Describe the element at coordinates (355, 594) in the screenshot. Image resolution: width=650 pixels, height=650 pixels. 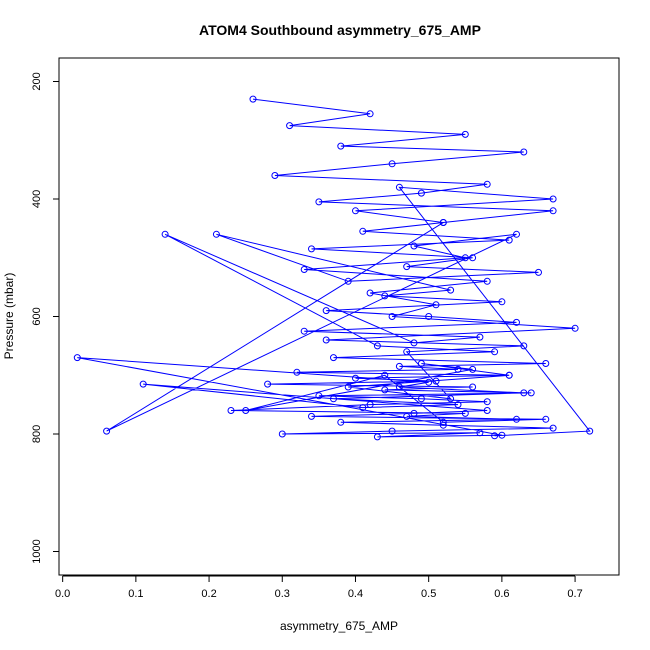
I see `x-tick-label: 0.4` at that location.